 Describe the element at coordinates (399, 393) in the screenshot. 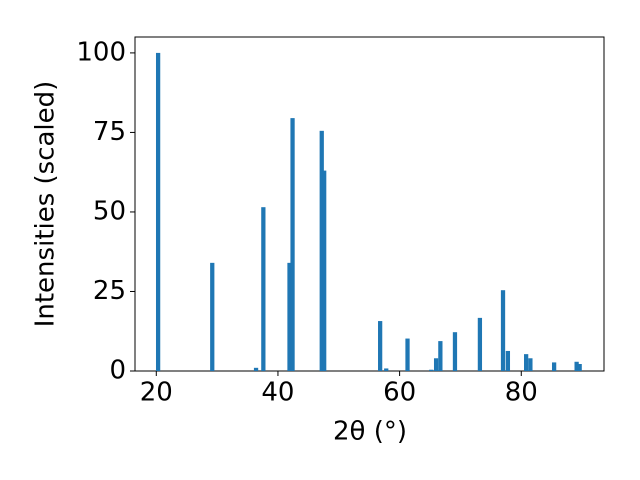

I see `x-tick-label: 60` at that location.